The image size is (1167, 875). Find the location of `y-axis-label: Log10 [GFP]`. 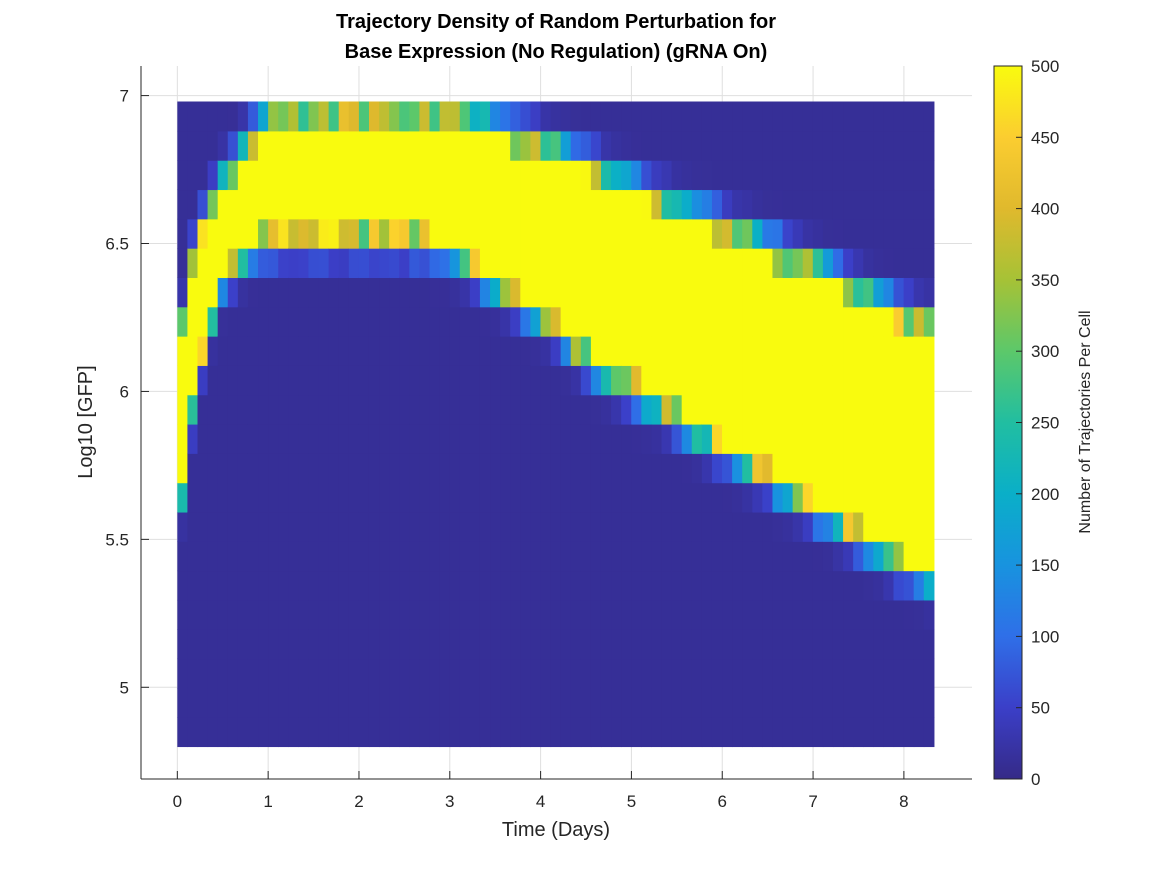

y-axis-label: Log10 [GFP] is located at coordinates (86, 421).